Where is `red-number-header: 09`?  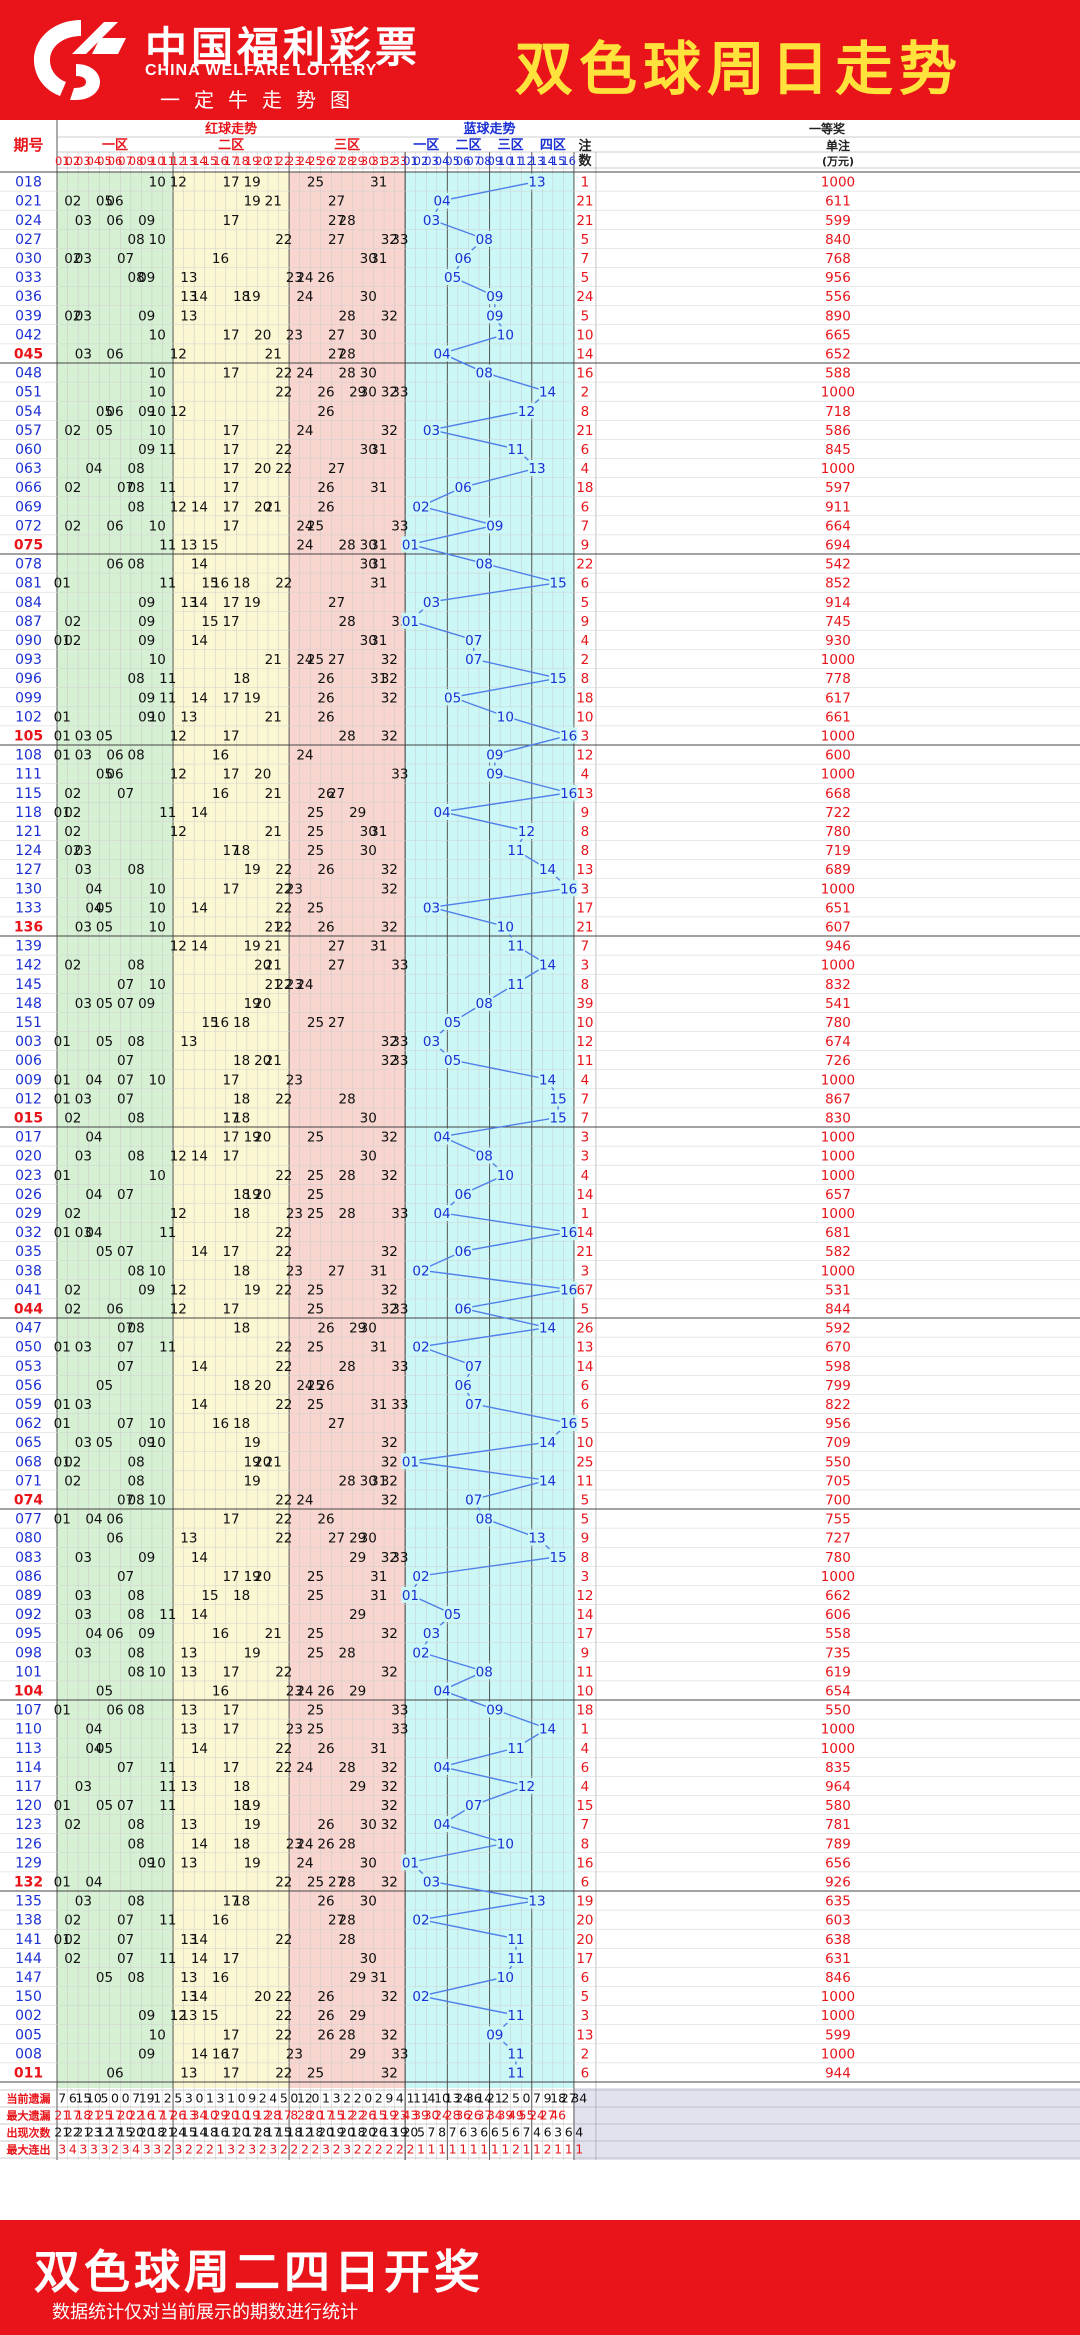
red-number-header: 09 is located at coordinates (146, 161).